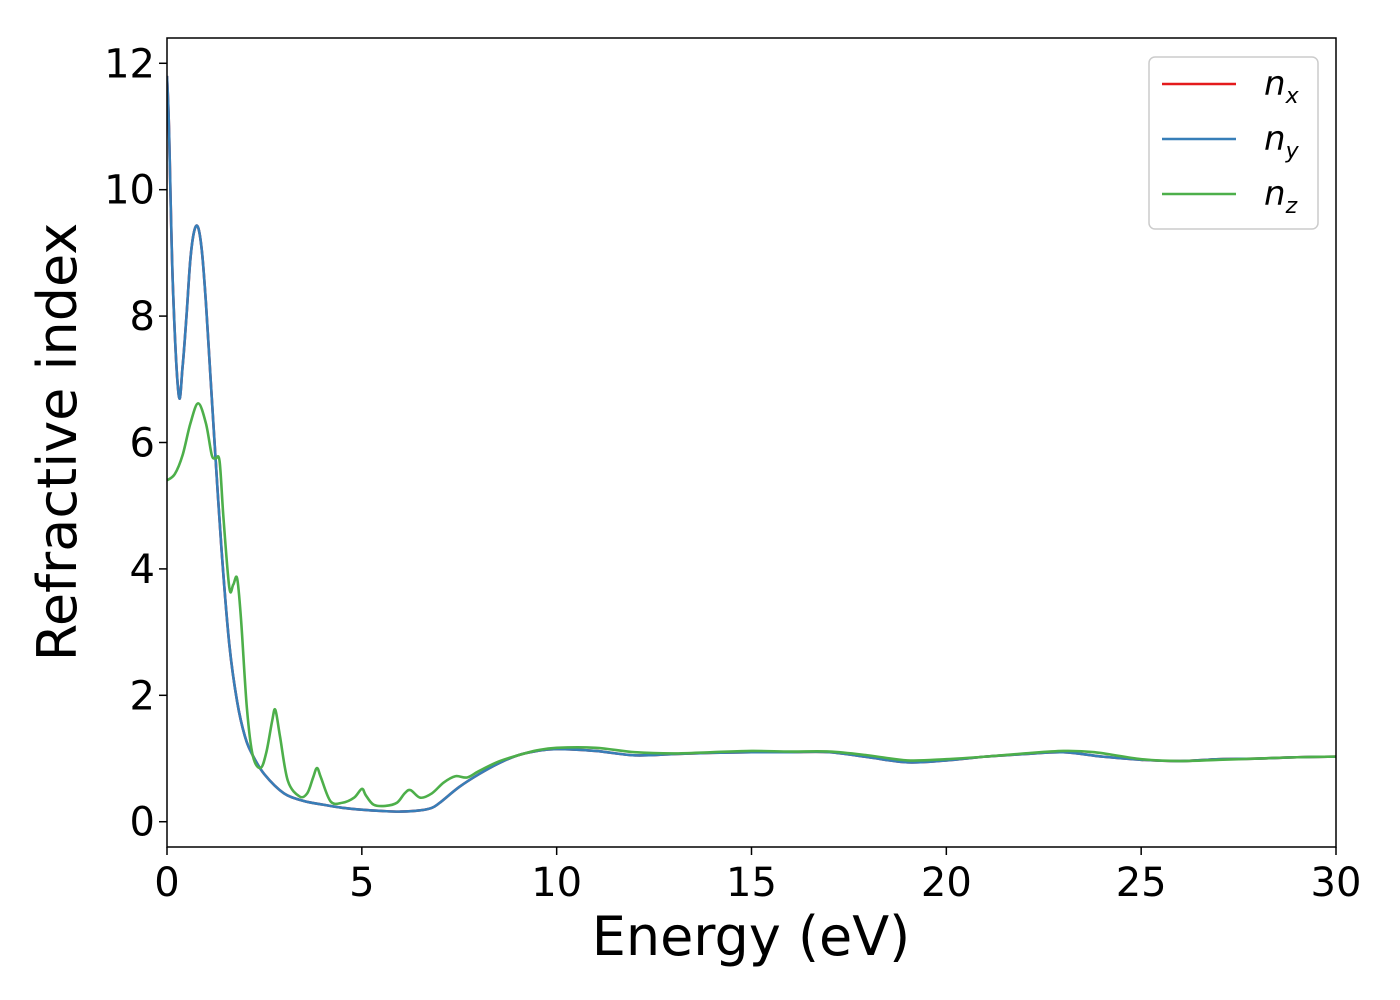 Image resolution: width=1400 pixels, height=1000 pixels. I want to click on x-tick-label: 15, so click(751, 883).